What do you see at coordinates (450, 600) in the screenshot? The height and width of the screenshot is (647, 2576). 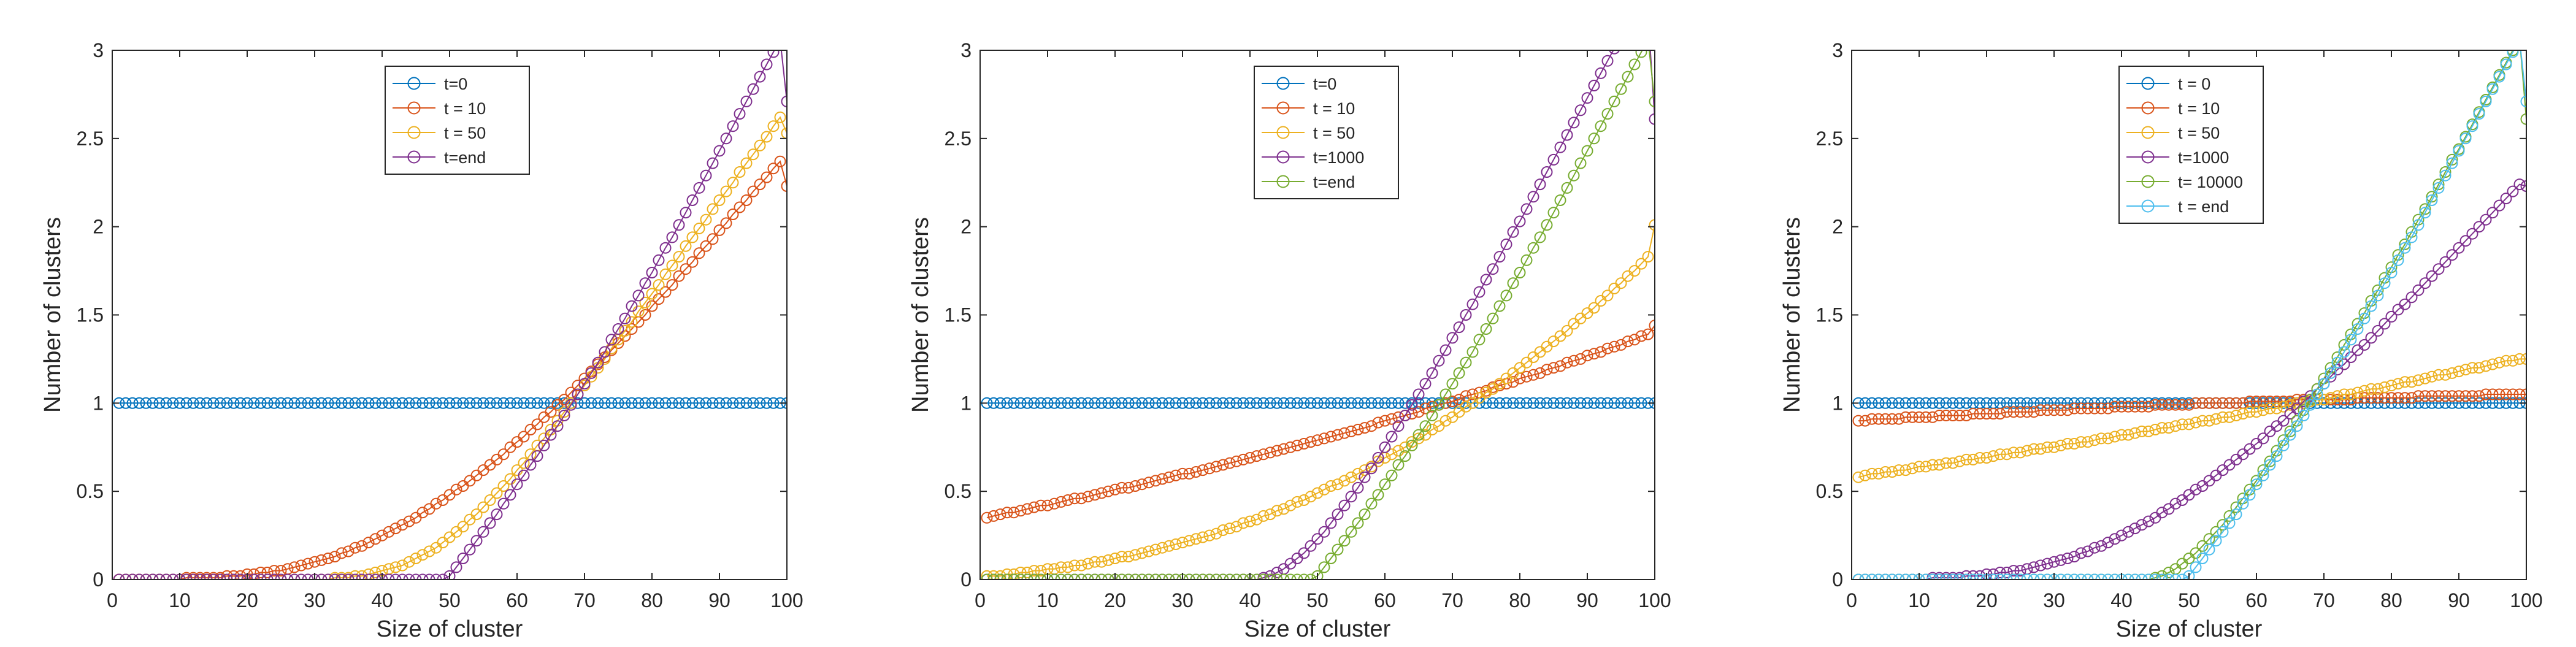 I see `x-tick-label: 50` at bounding box center [450, 600].